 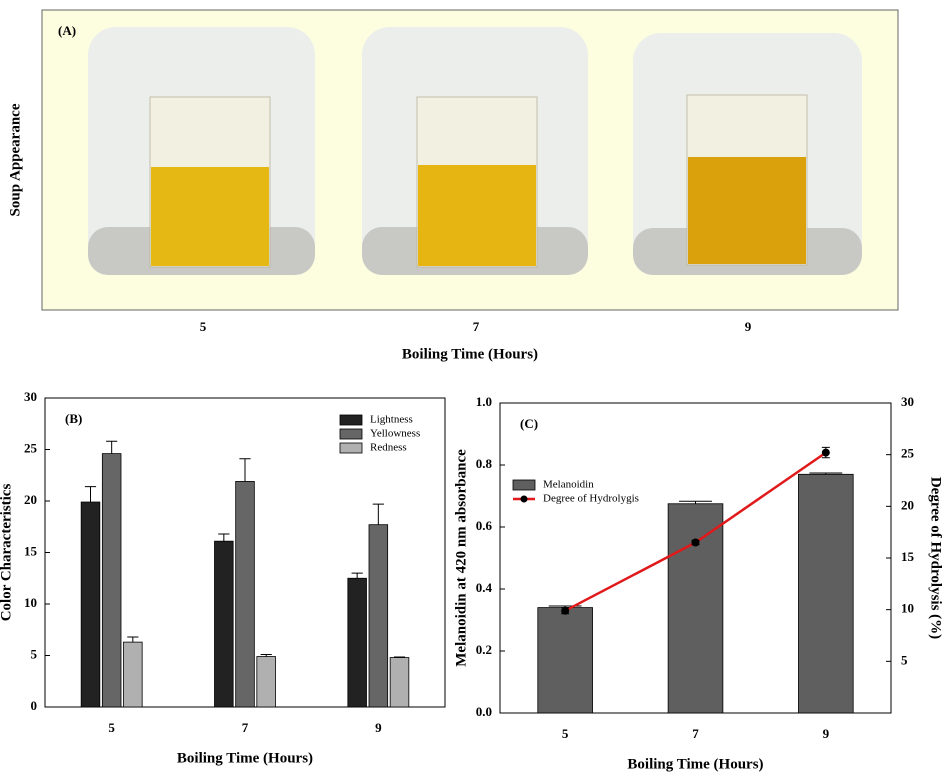 What do you see at coordinates (7, 553) in the screenshot?
I see `y-axis-label: Color Characteristics` at bounding box center [7, 553].